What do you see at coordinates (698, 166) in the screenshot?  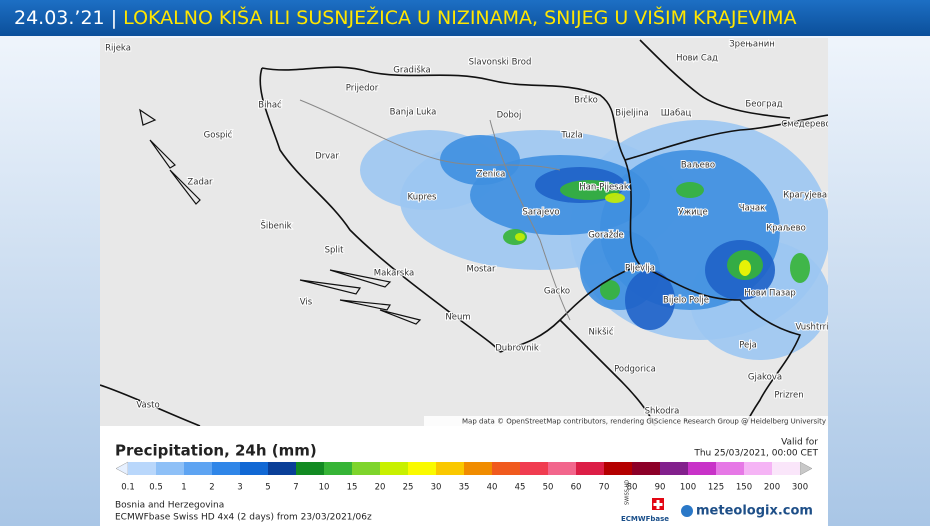 I see `place-label: Ваљево` at bounding box center [698, 166].